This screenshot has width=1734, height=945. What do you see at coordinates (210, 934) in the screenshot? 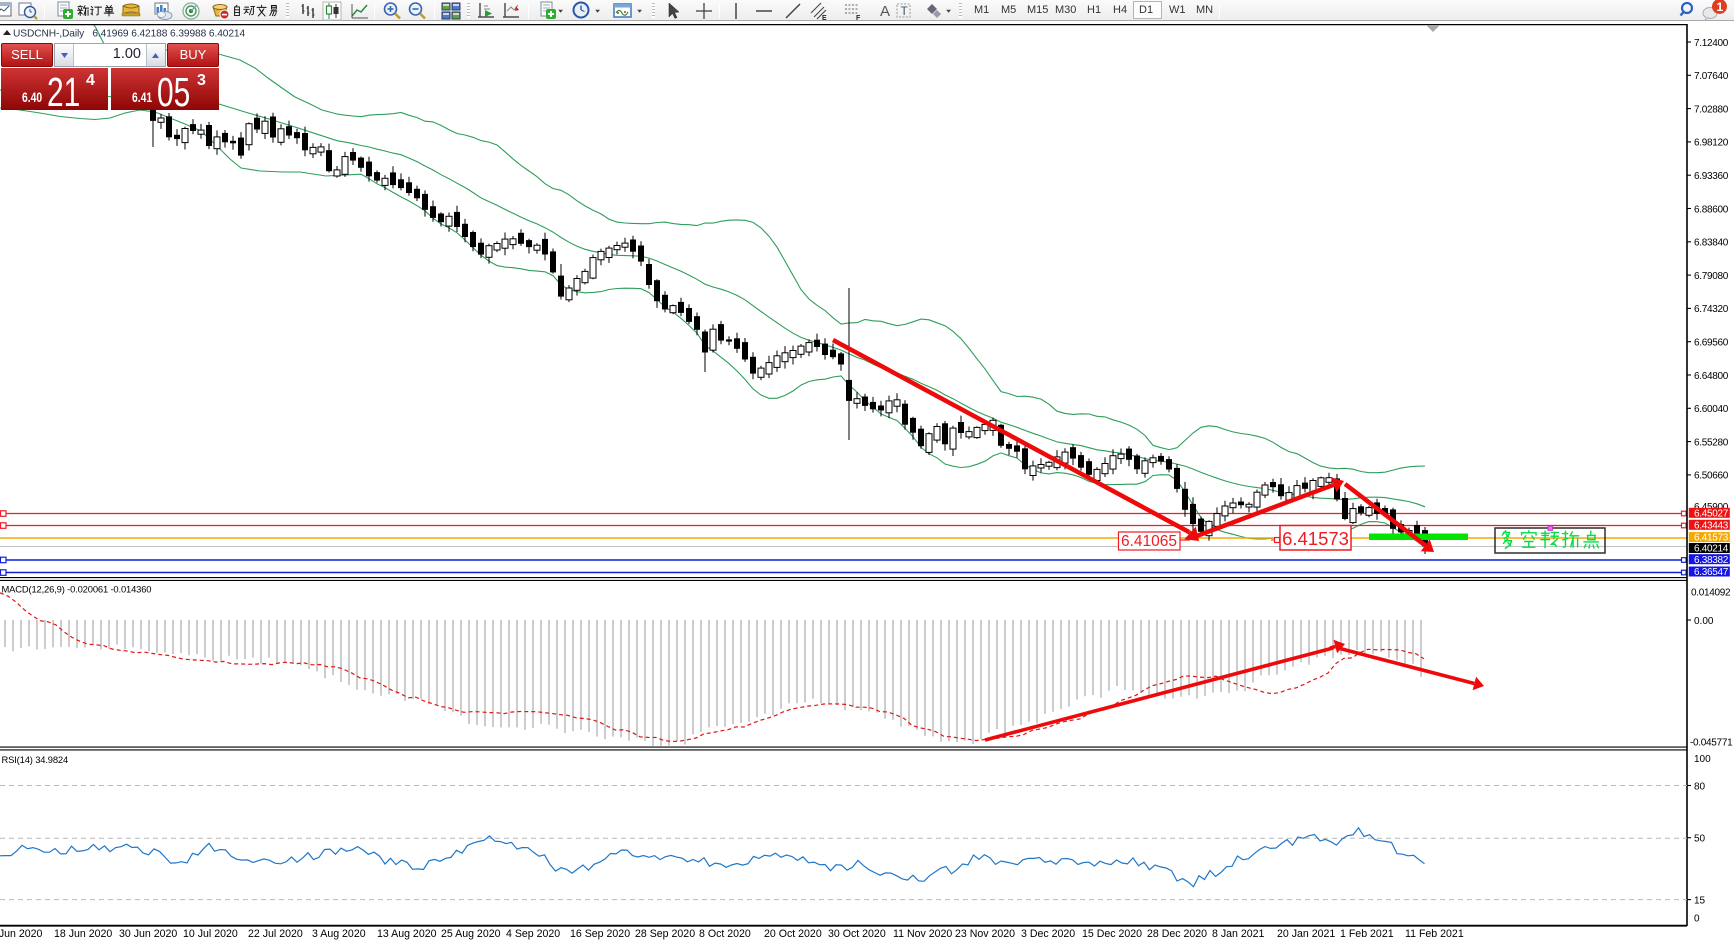
I see `svg-text: 10 Jul 2020` at bounding box center [210, 934].